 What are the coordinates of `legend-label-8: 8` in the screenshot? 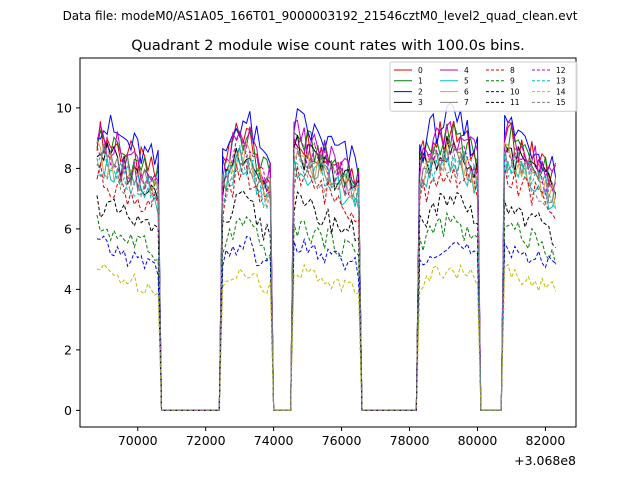 It's located at (512, 70).